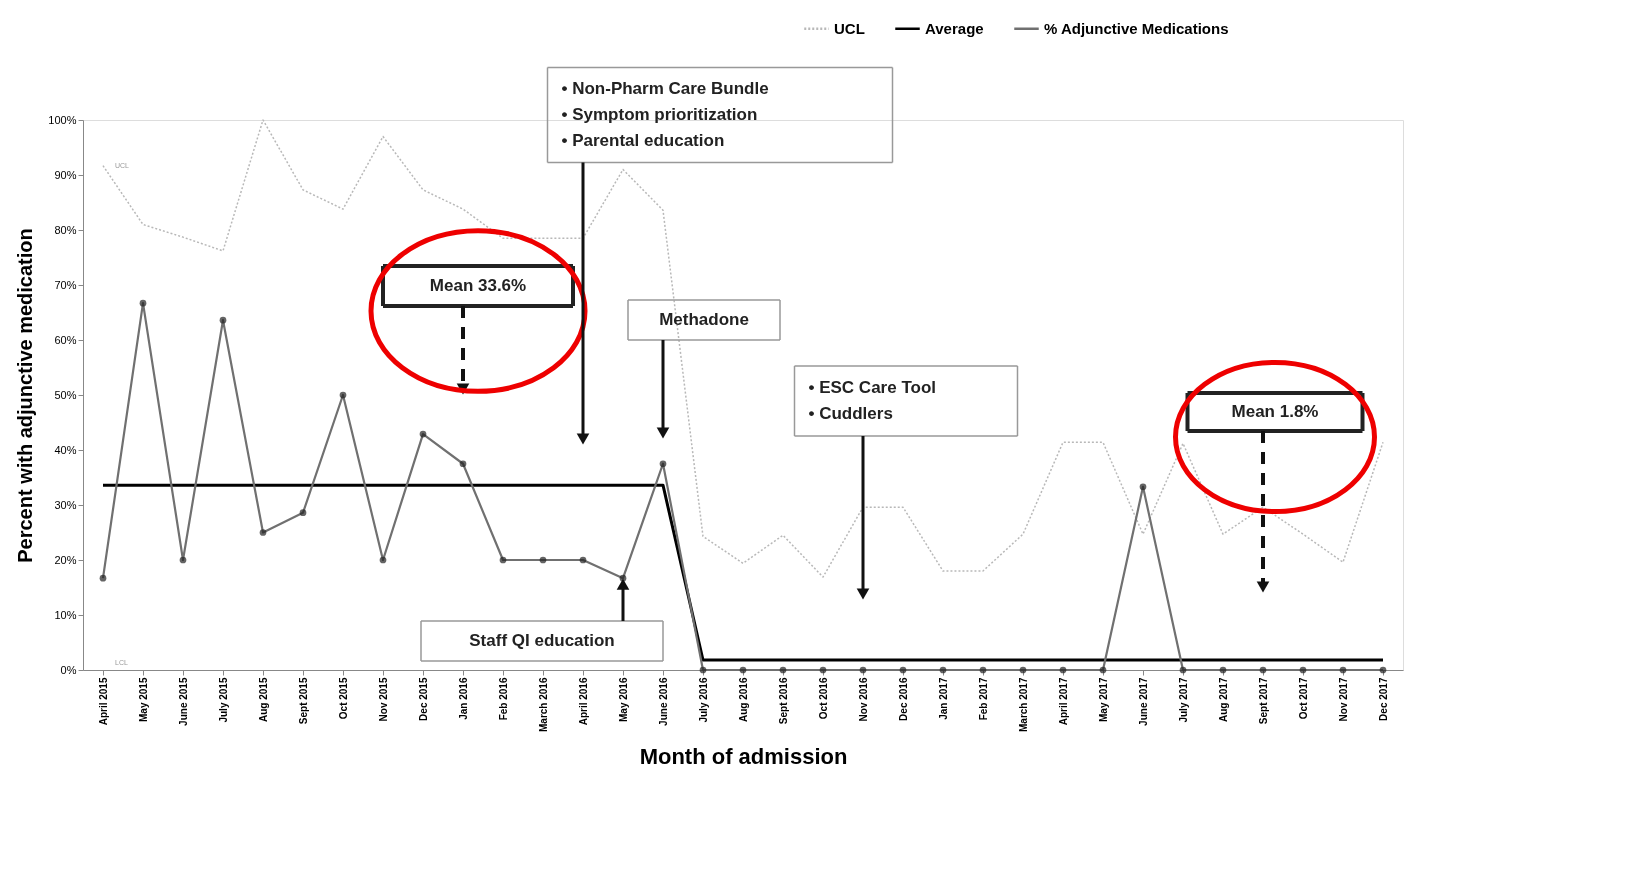 This screenshot has height=869, width=1628. Describe the element at coordinates (1103, 699) in the screenshot. I see `x-tick-label: May 2017` at that location.